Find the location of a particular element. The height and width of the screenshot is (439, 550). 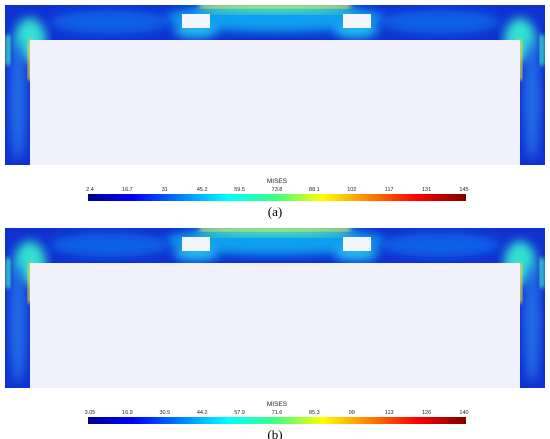

colorbar-tick-label: 59.5 is located at coordinates (239, 190).